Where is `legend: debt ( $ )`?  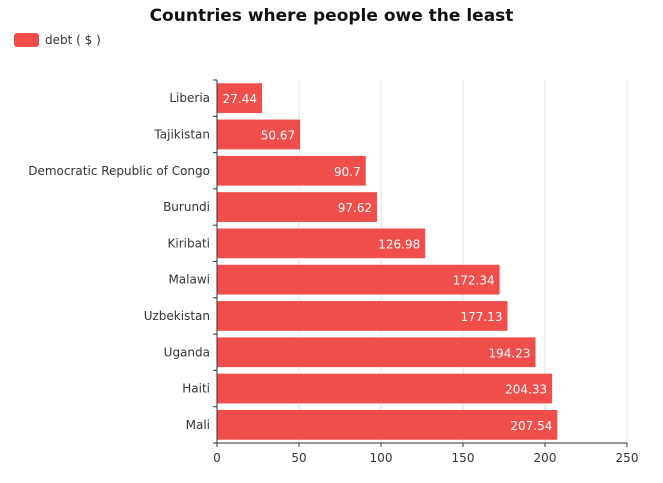
legend: debt ( $ ) is located at coordinates (57, 40).